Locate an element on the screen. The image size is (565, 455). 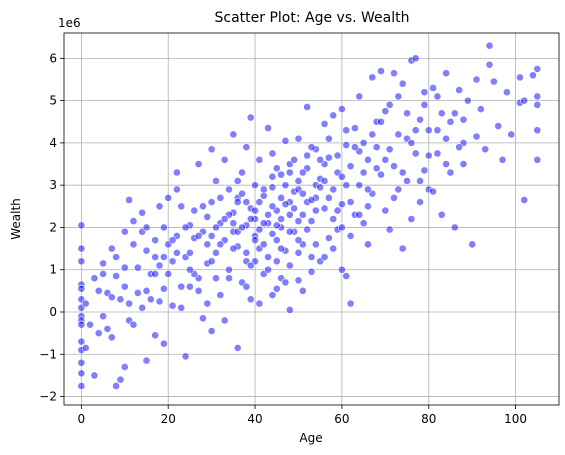
x-tick-label: 80 is located at coordinates (428, 419).